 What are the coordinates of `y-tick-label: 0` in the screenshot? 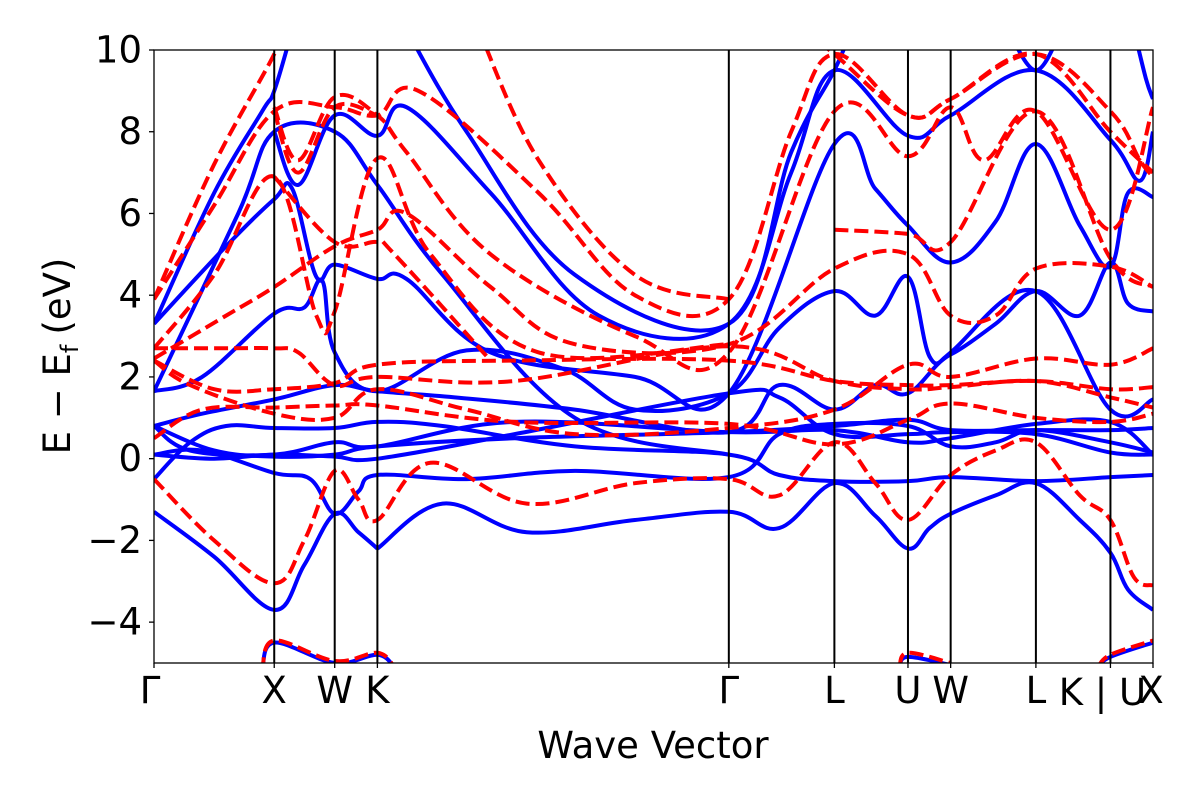 It's located at (130, 458).